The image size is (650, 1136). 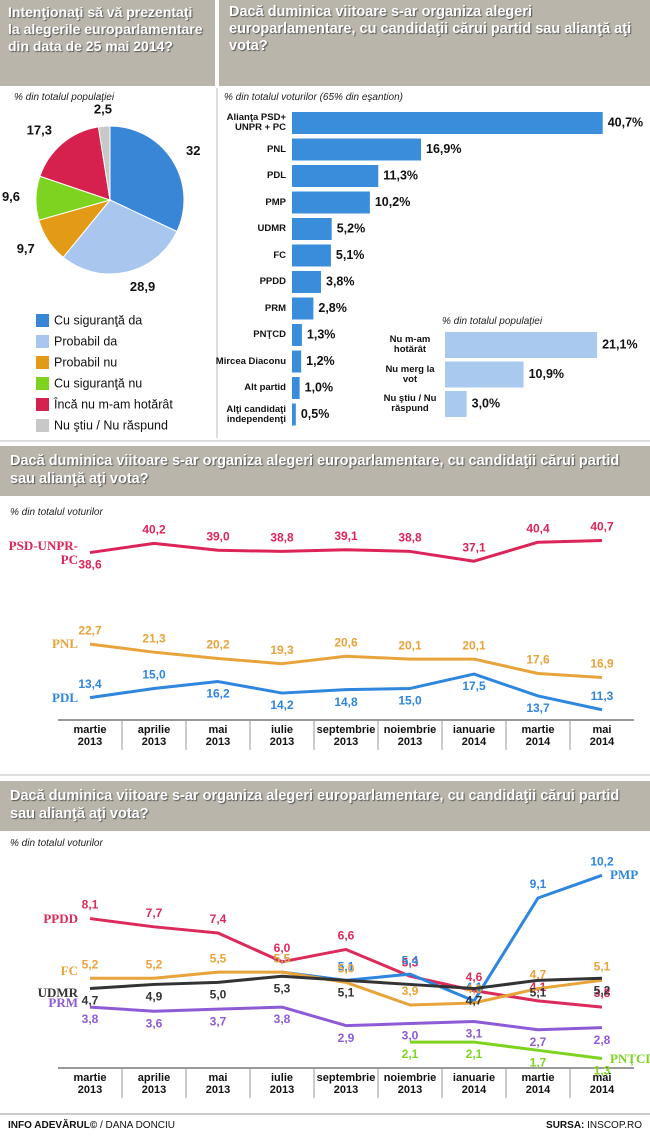 What do you see at coordinates (218, 645) in the screenshot?
I see `point-label: 20,2` at bounding box center [218, 645].